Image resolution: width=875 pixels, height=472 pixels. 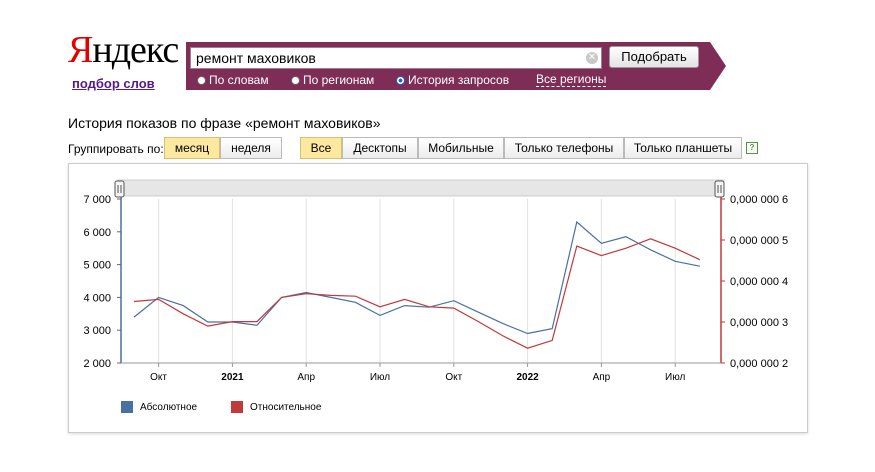 What do you see at coordinates (571, 79) in the screenshot?
I see `all-regions-link: Все регионы` at bounding box center [571, 79].